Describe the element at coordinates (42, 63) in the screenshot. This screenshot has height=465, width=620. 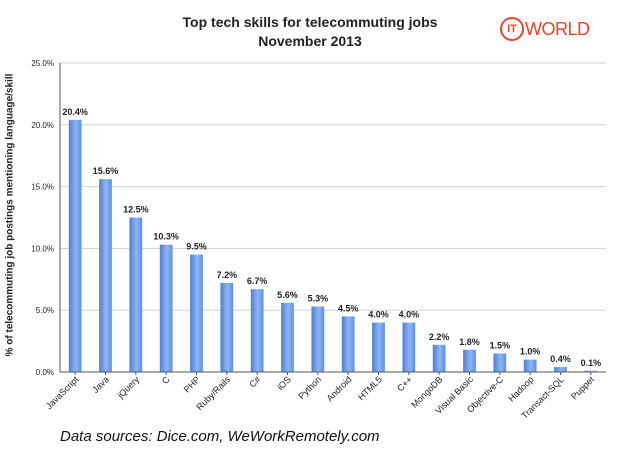
I see `y-tick-label: 25.0%` at that location.